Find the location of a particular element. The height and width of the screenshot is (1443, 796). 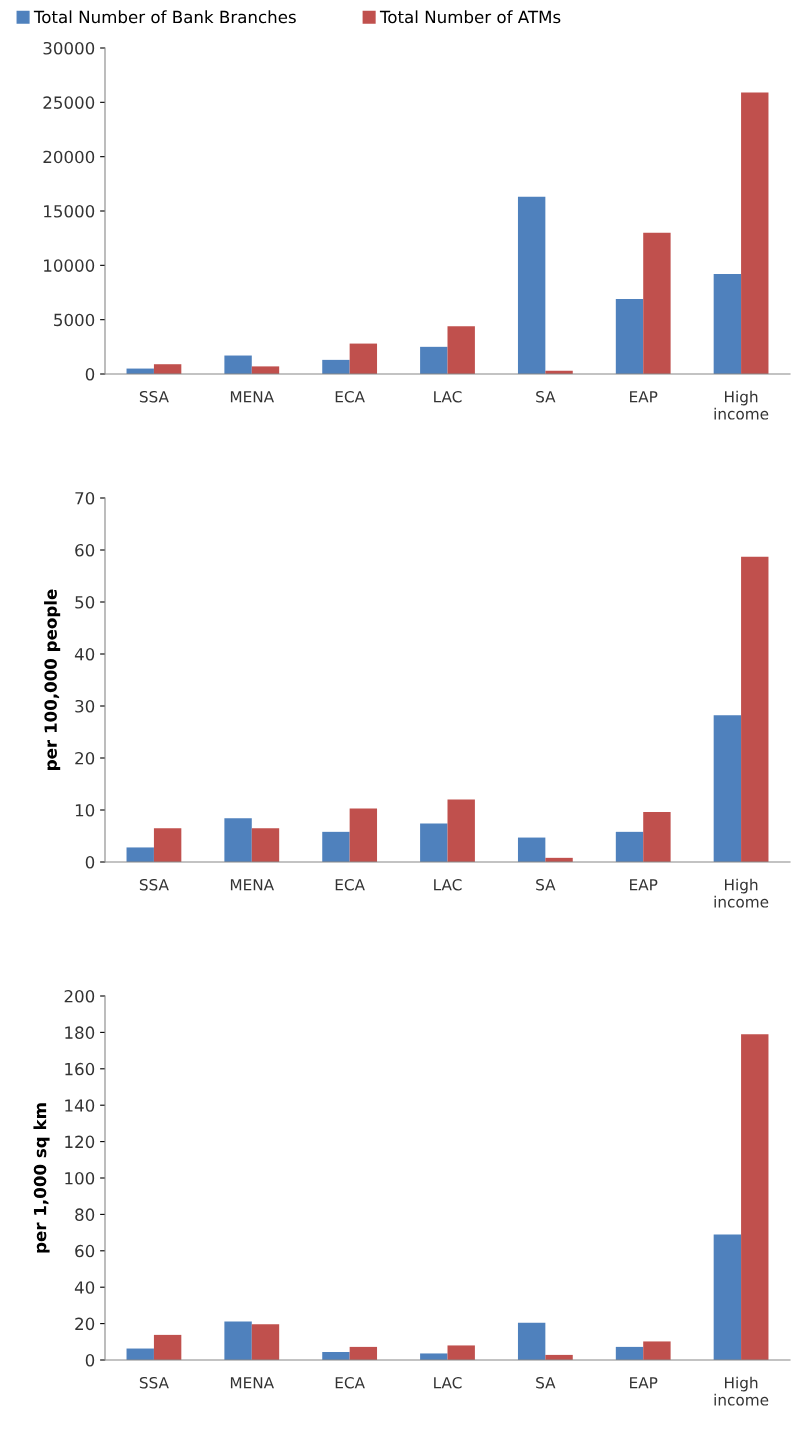

y-tick-label: 30000 is located at coordinates (69, 48).